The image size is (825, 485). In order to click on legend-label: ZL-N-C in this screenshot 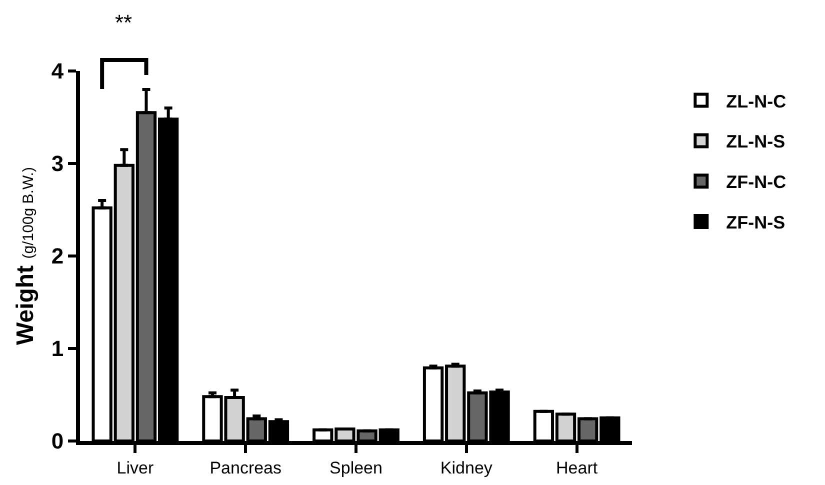, I will do `click(756, 101)`.